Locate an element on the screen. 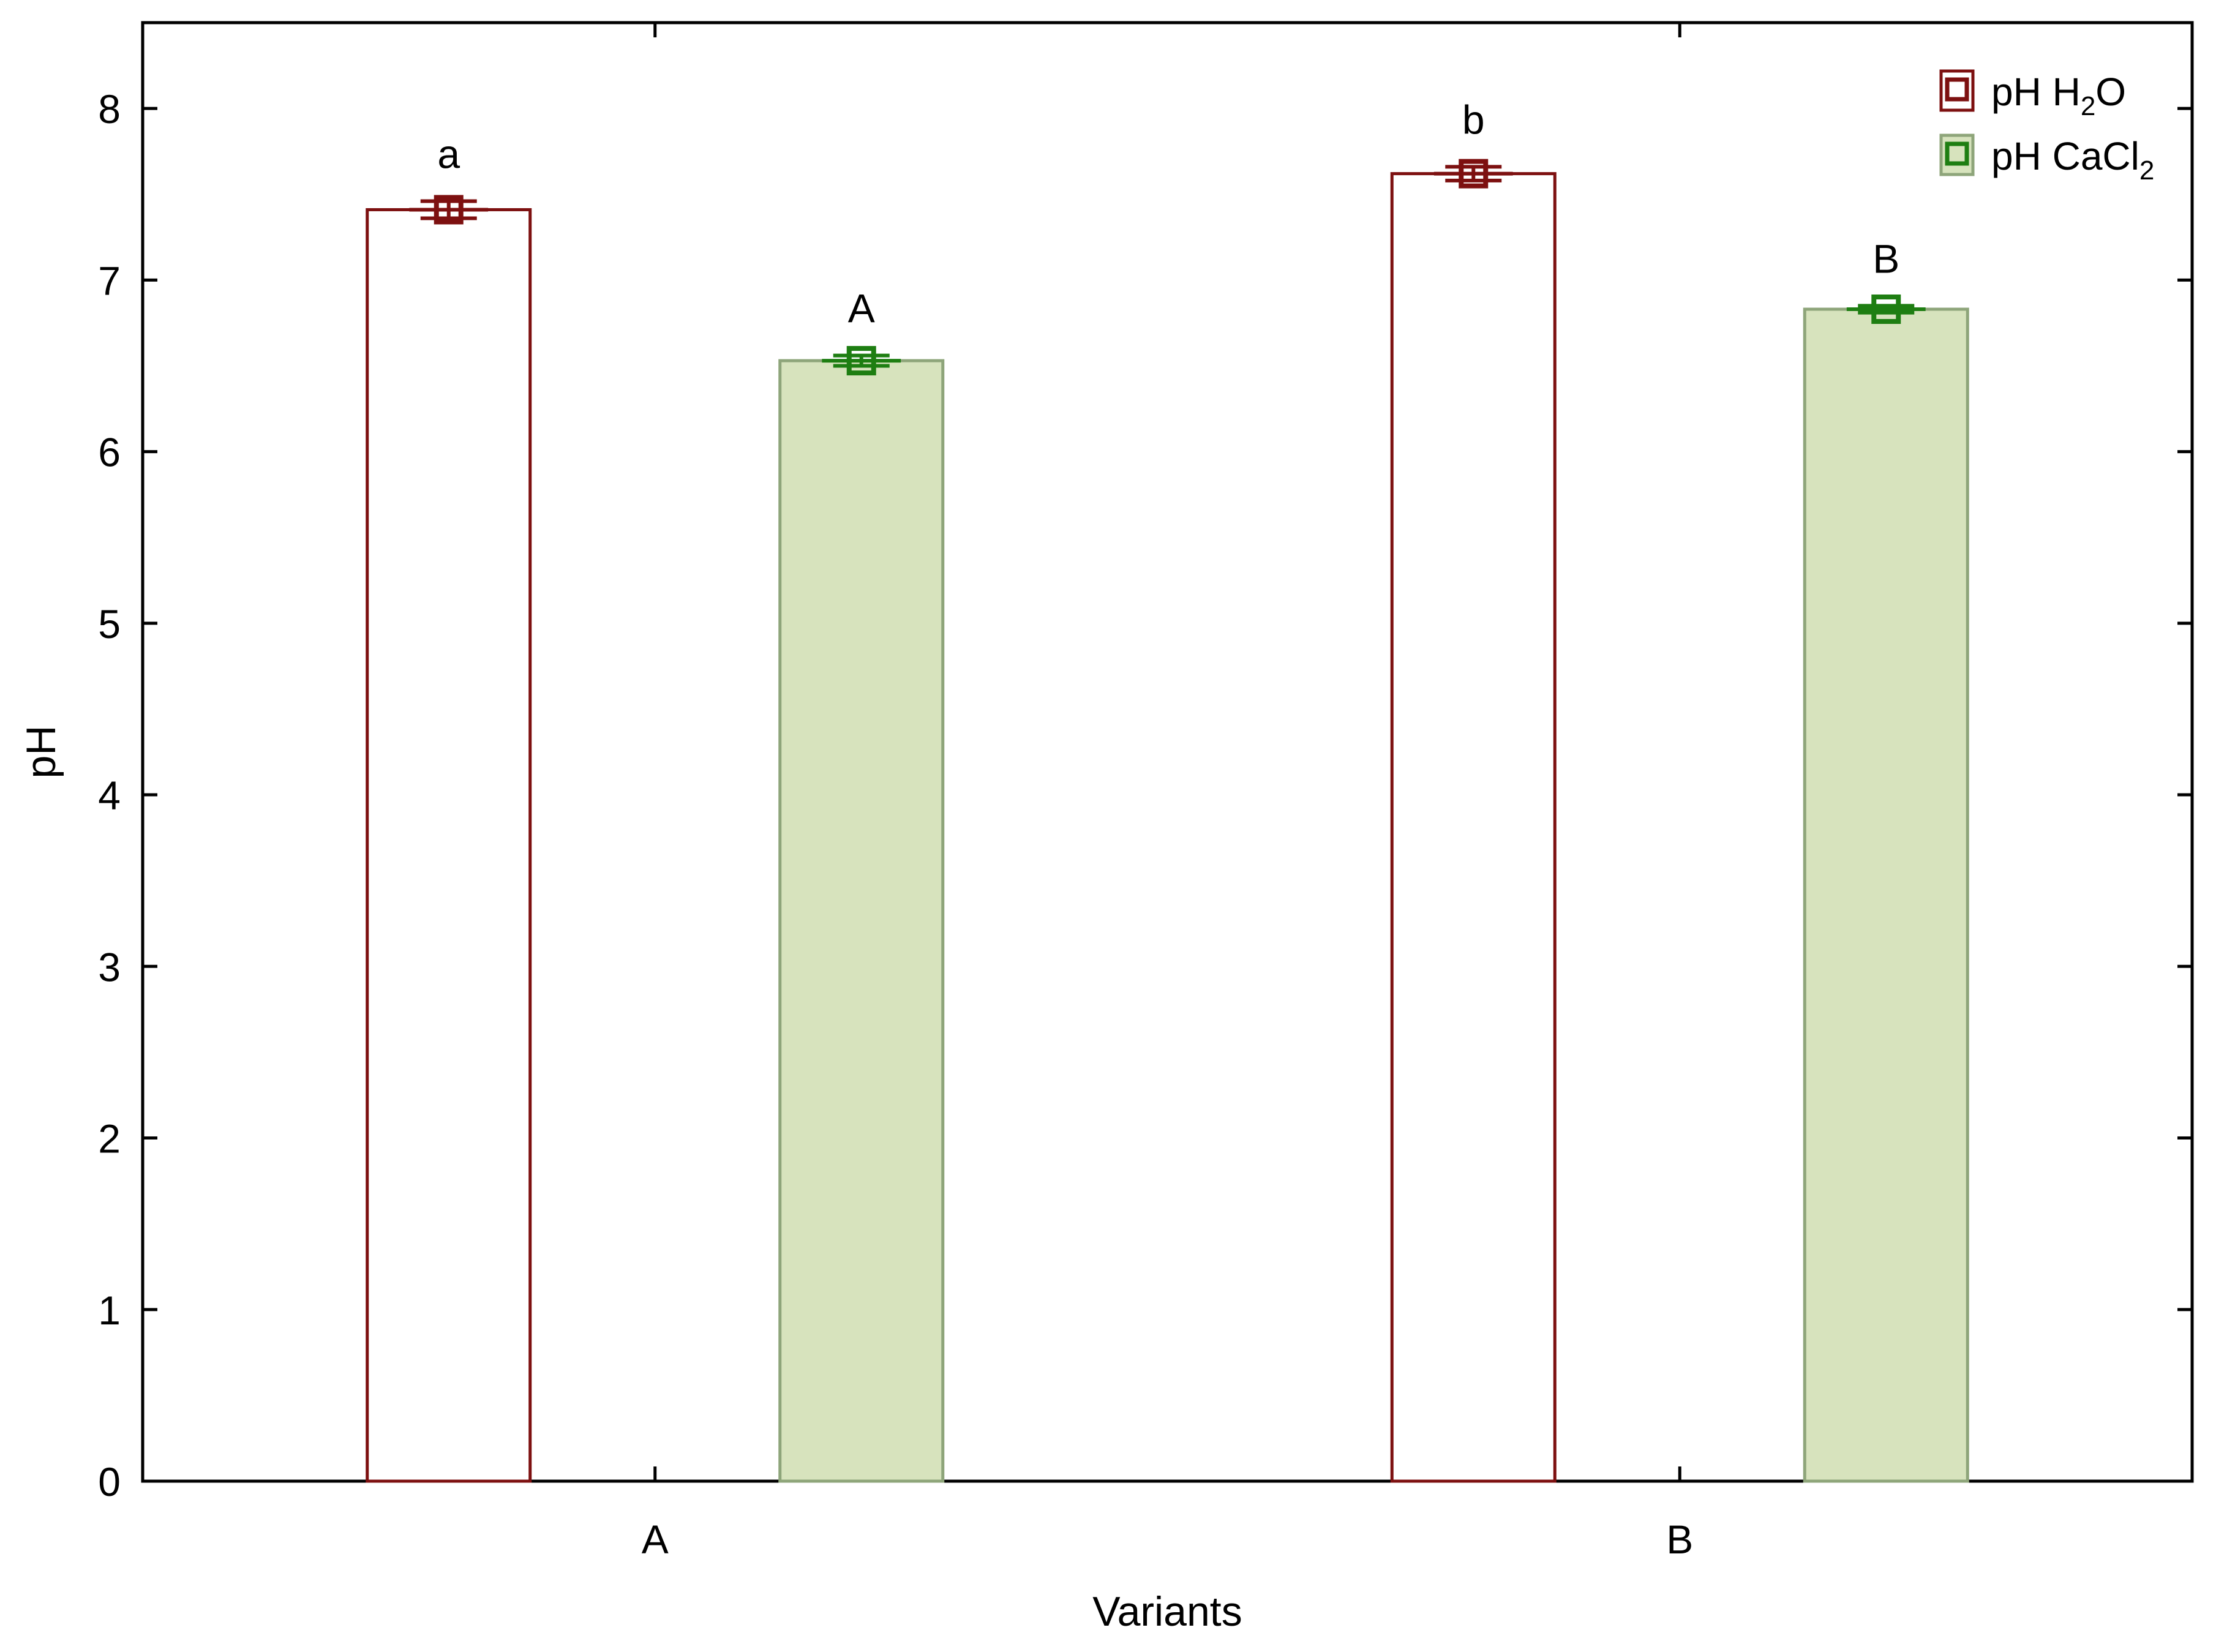 Image resolution: width=2235 pixels, height=1652 pixels. significance-label: b is located at coordinates (1473, 119).